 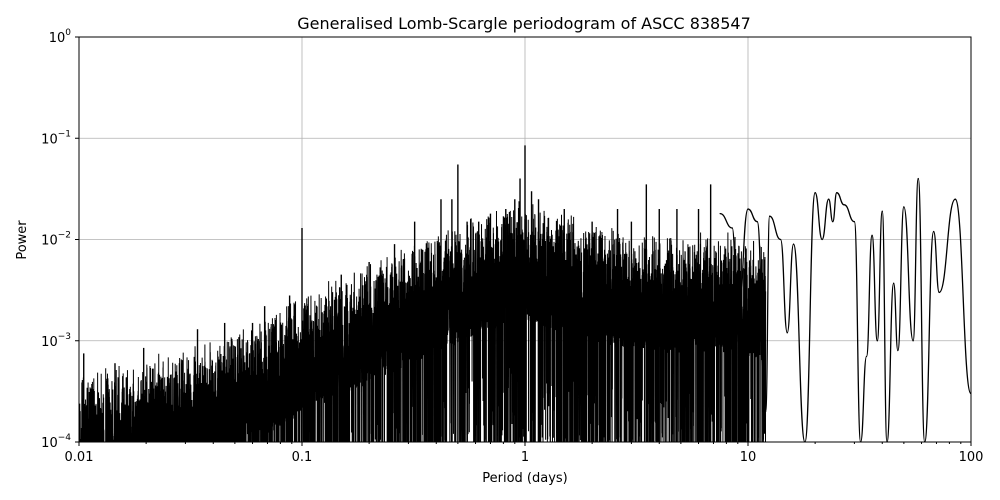 I want to click on y-tick-label: 10⁻¹, so click(x=56, y=138).